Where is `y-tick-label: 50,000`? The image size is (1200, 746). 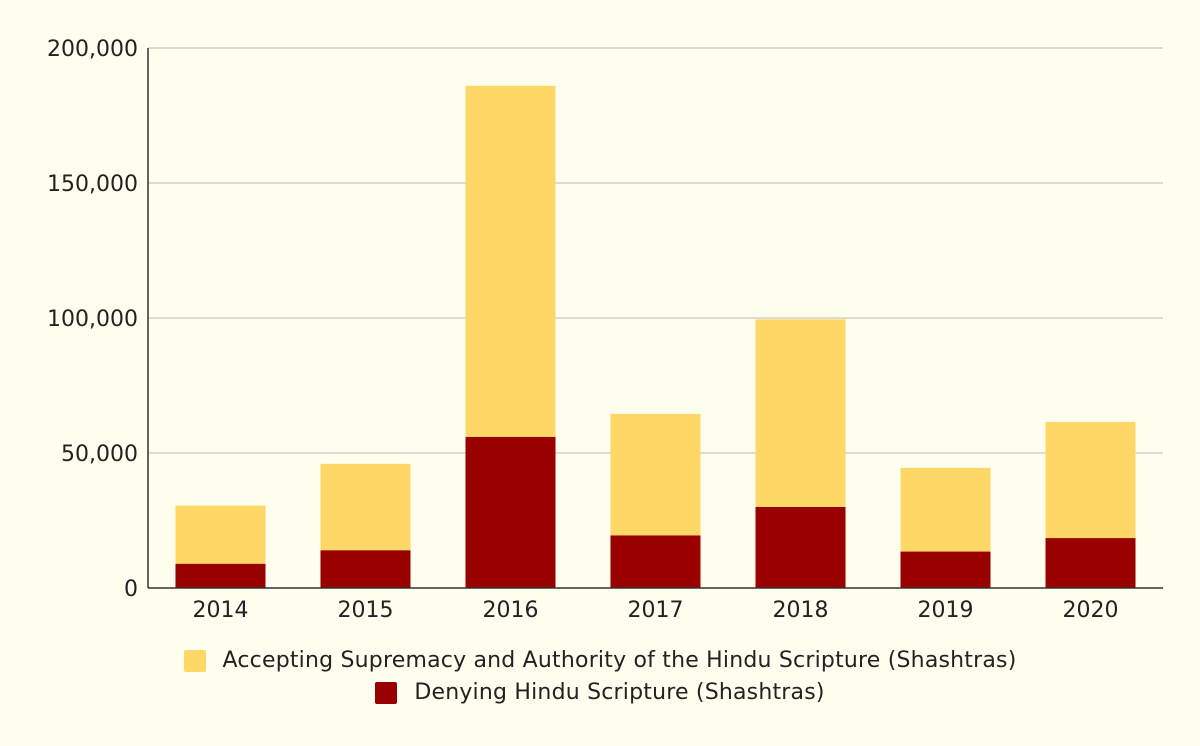 y-tick-label: 50,000 is located at coordinates (99, 454).